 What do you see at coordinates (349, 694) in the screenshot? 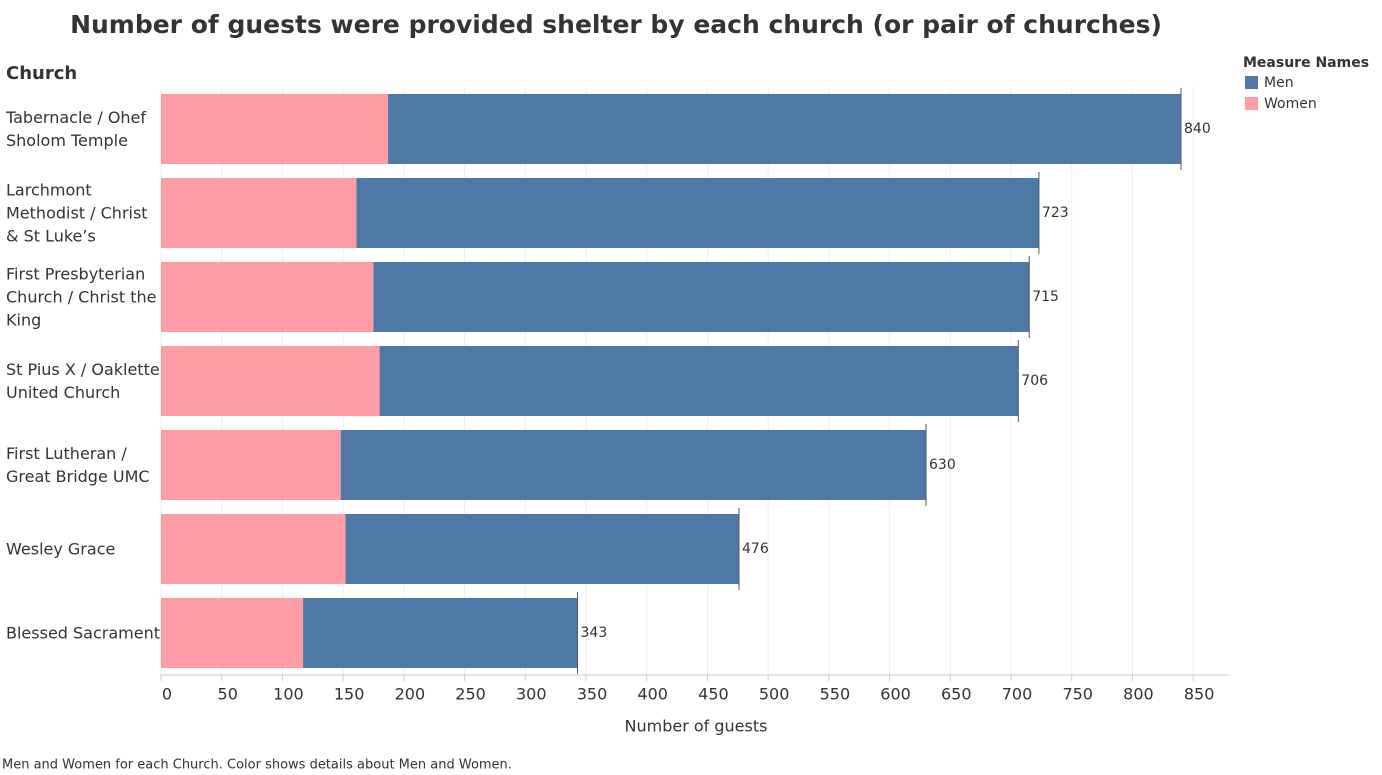
I see `x-tick-label: 150` at bounding box center [349, 694].